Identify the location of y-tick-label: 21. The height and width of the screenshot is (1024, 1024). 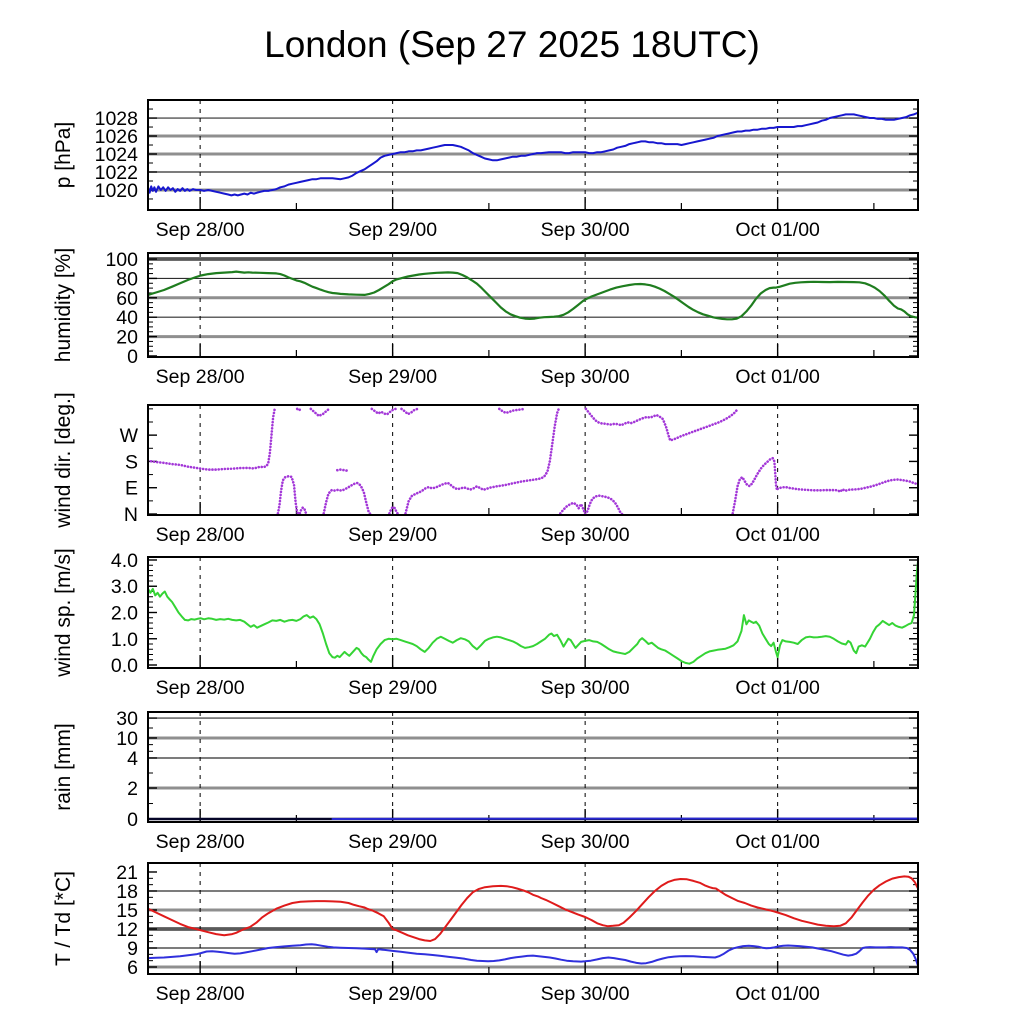
(127, 873).